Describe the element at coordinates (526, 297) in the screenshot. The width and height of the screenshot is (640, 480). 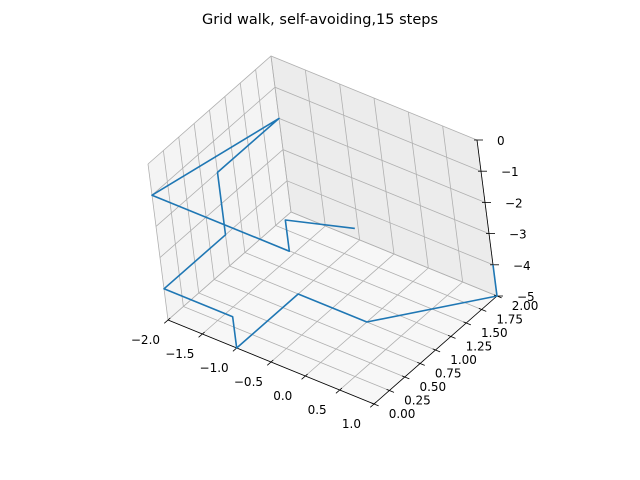
I see `z-tick-label: −5` at that location.